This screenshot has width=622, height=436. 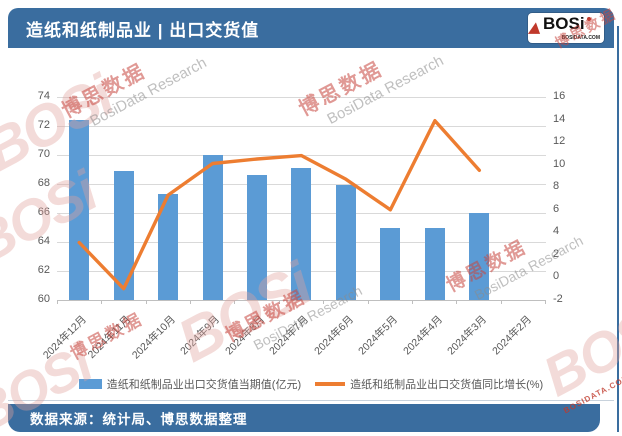 What do you see at coordinates (43, 241) in the screenshot?
I see `y-axis-left-label: 64` at bounding box center [43, 241].